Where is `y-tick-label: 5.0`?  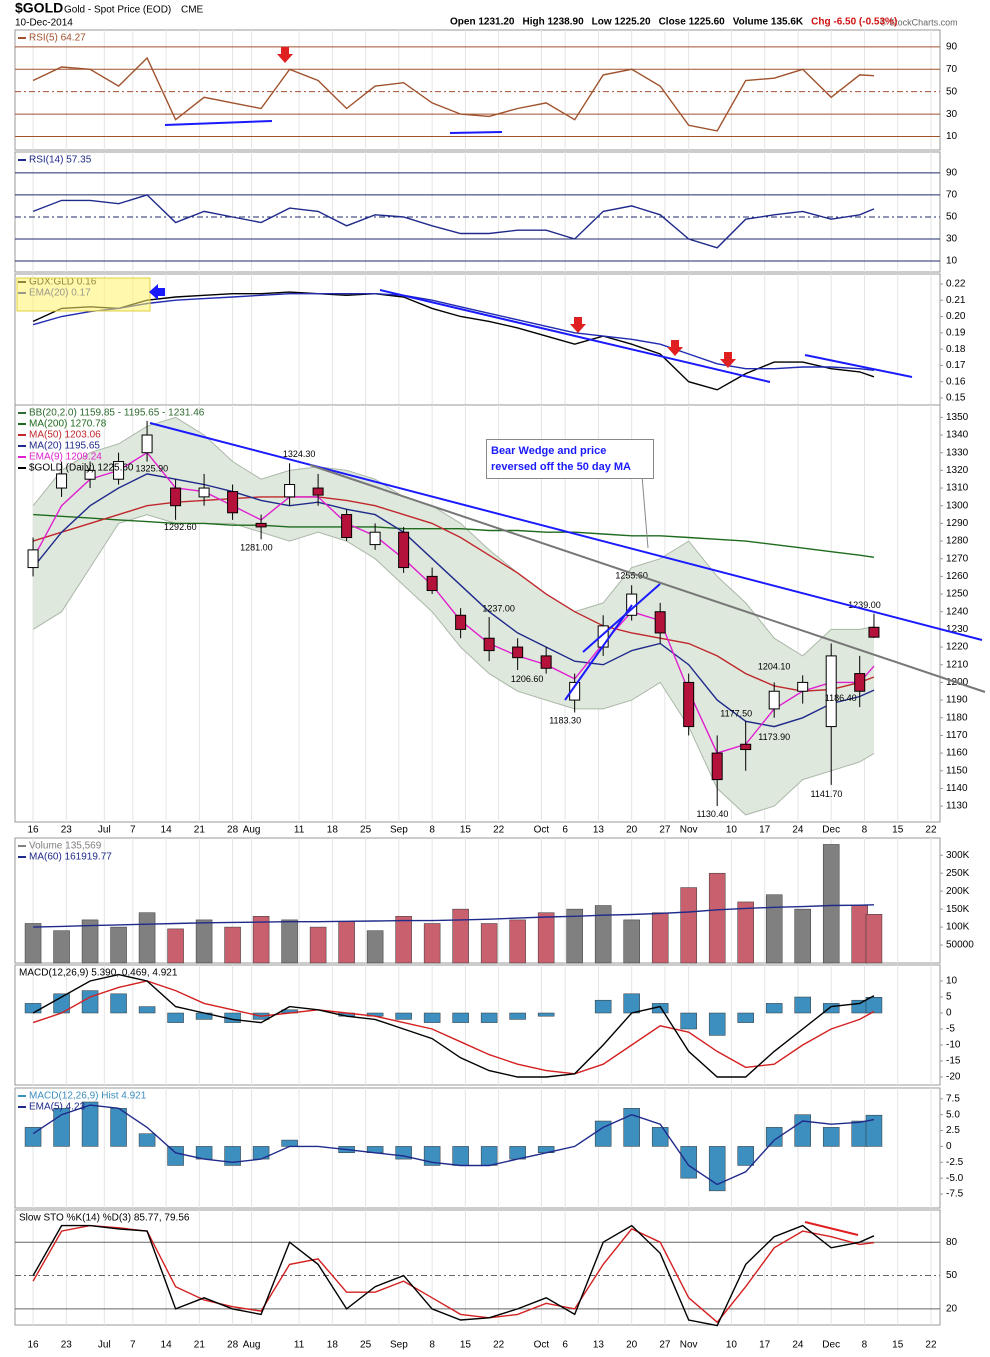
y-tick-label: 5.0 is located at coordinates (953, 1114).